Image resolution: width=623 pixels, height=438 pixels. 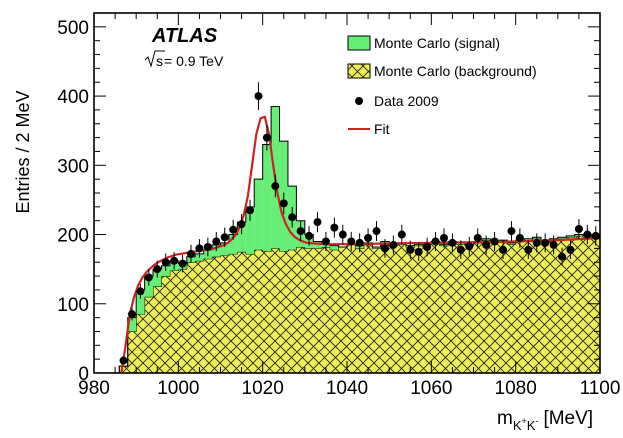 I want to click on x-label-sup1: +, so click(x=524, y=421).